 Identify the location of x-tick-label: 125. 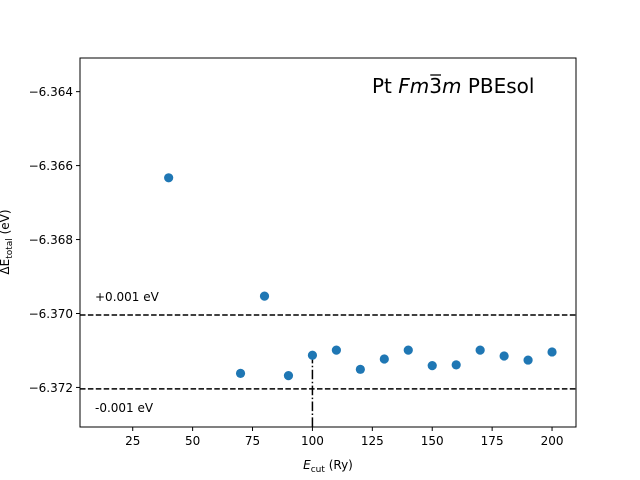
(372, 441).